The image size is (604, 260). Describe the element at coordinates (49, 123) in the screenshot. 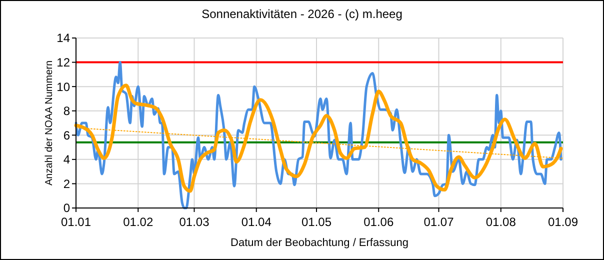

I see `y-axis-title: Anzahl der NOAA Nummern` at that location.